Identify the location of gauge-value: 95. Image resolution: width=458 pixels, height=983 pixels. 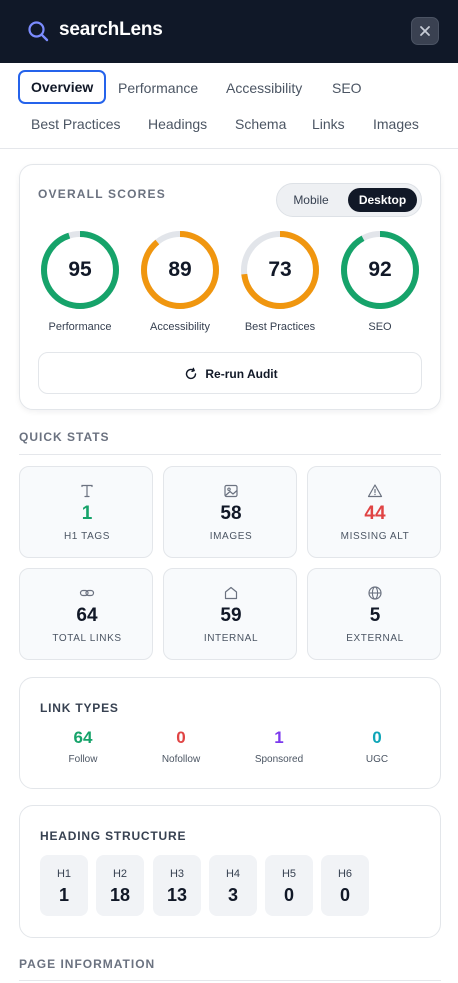
(80, 269).